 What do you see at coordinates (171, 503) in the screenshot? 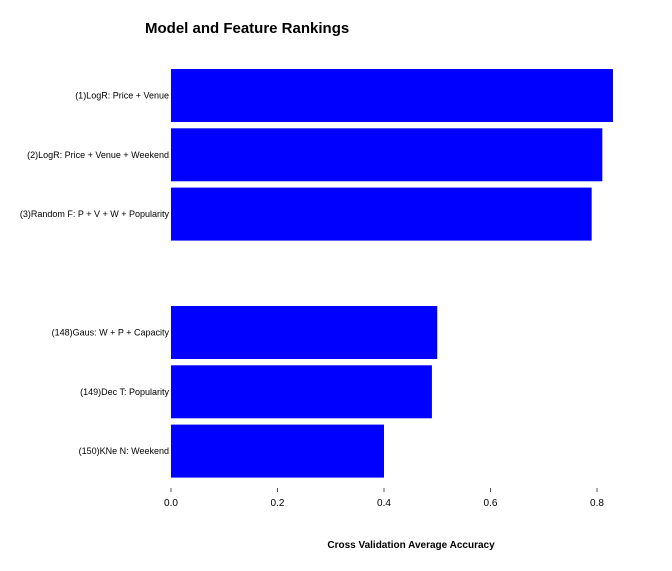
I see `x-tick-label: 0.0` at bounding box center [171, 503].